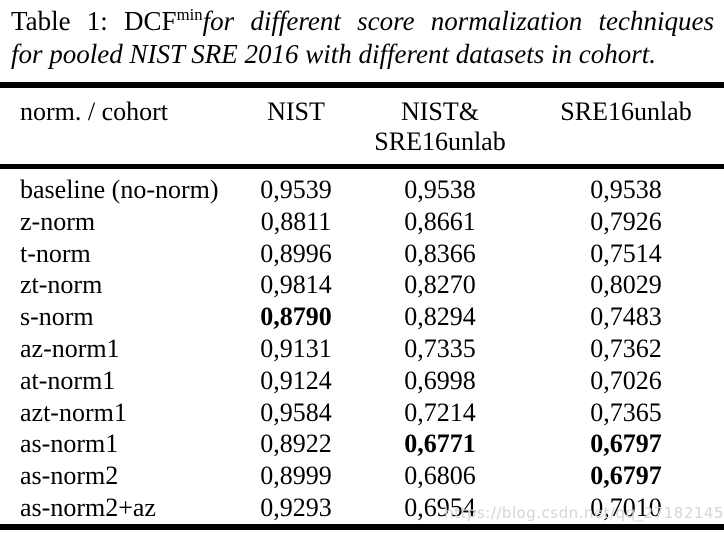 The width and height of the screenshot is (724, 538). I want to click on row-label: as-norm1, so click(69, 444).